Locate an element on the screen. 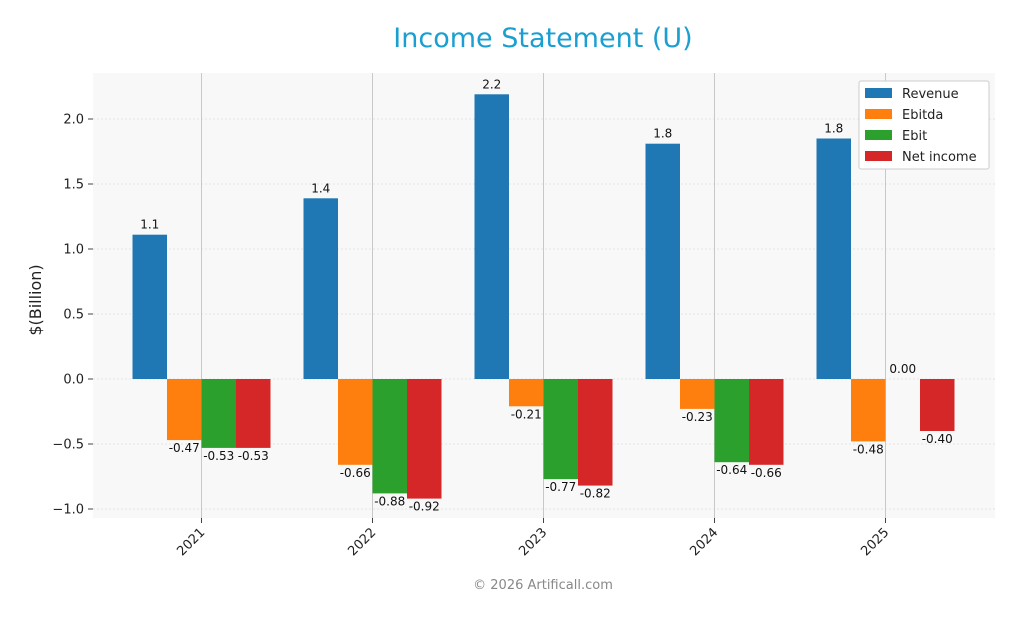 This screenshot has width=1019, height=617. legend-label: Revenue is located at coordinates (930, 94).